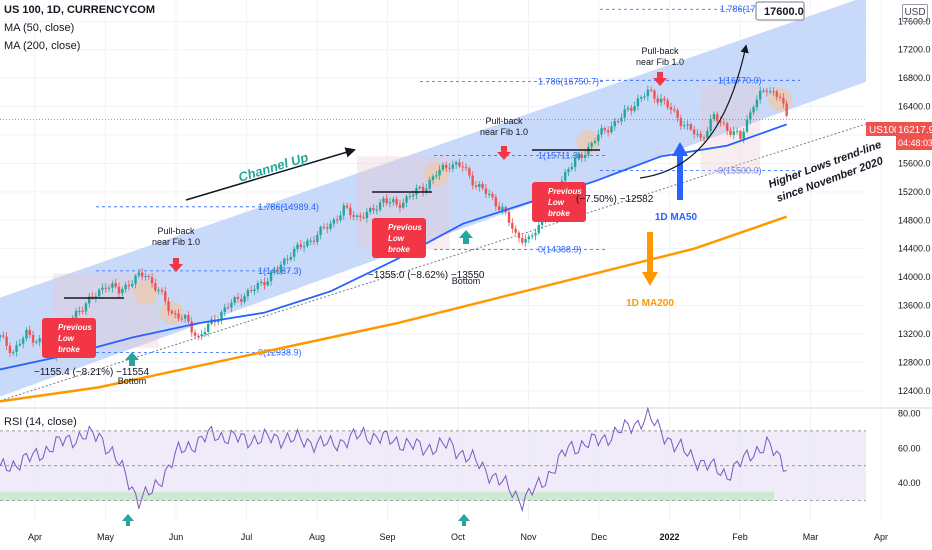 The height and width of the screenshot is (550, 932). Describe the element at coordinates (387, 496) in the screenshot. I see `rsi-support-zone` at that location.